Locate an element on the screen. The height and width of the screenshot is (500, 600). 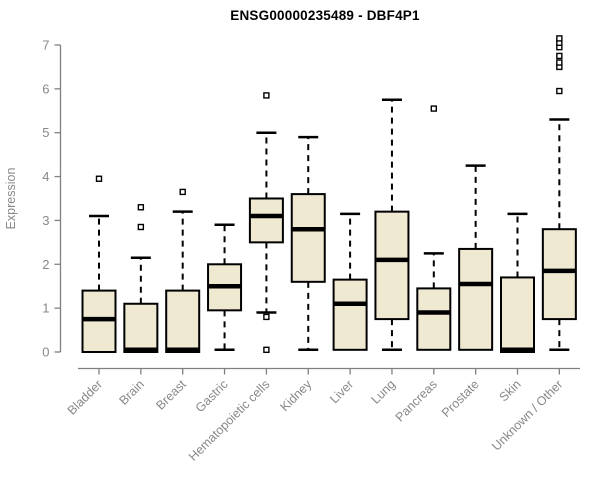
x-tick-label: Skin is located at coordinates (510, 390).